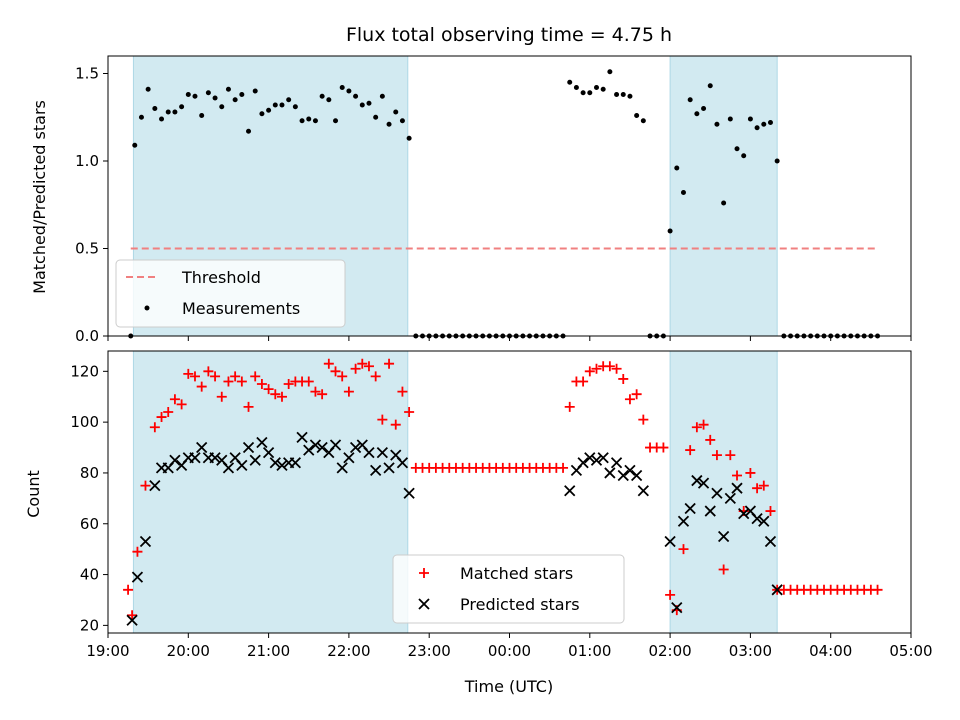 The height and width of the screenshot is (720, 960). I want to click on bottom-y-tick-label: 40, so click(89, 575).